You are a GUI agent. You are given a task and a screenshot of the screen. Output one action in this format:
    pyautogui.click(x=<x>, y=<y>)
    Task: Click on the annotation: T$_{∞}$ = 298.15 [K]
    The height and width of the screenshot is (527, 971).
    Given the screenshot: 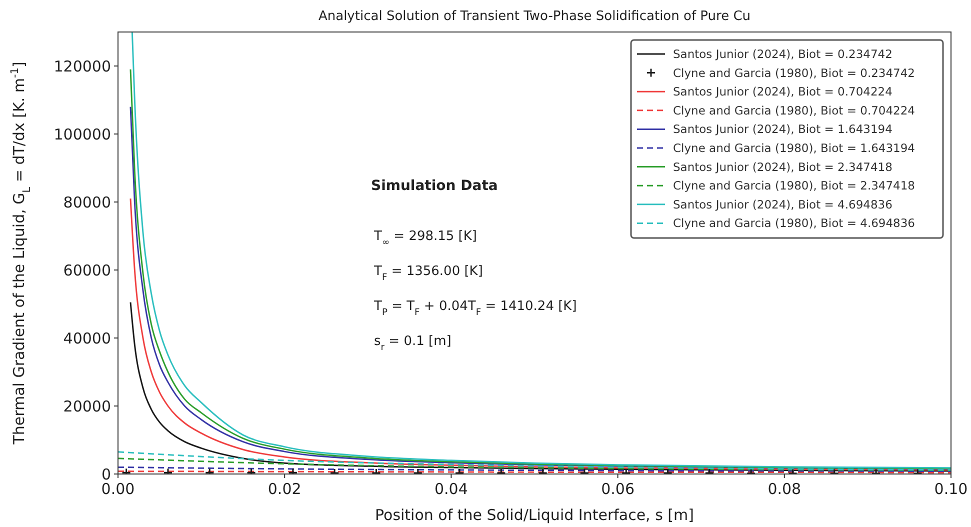 What is the action you would take?
    pyautogui.click(x=425, y=238)
    